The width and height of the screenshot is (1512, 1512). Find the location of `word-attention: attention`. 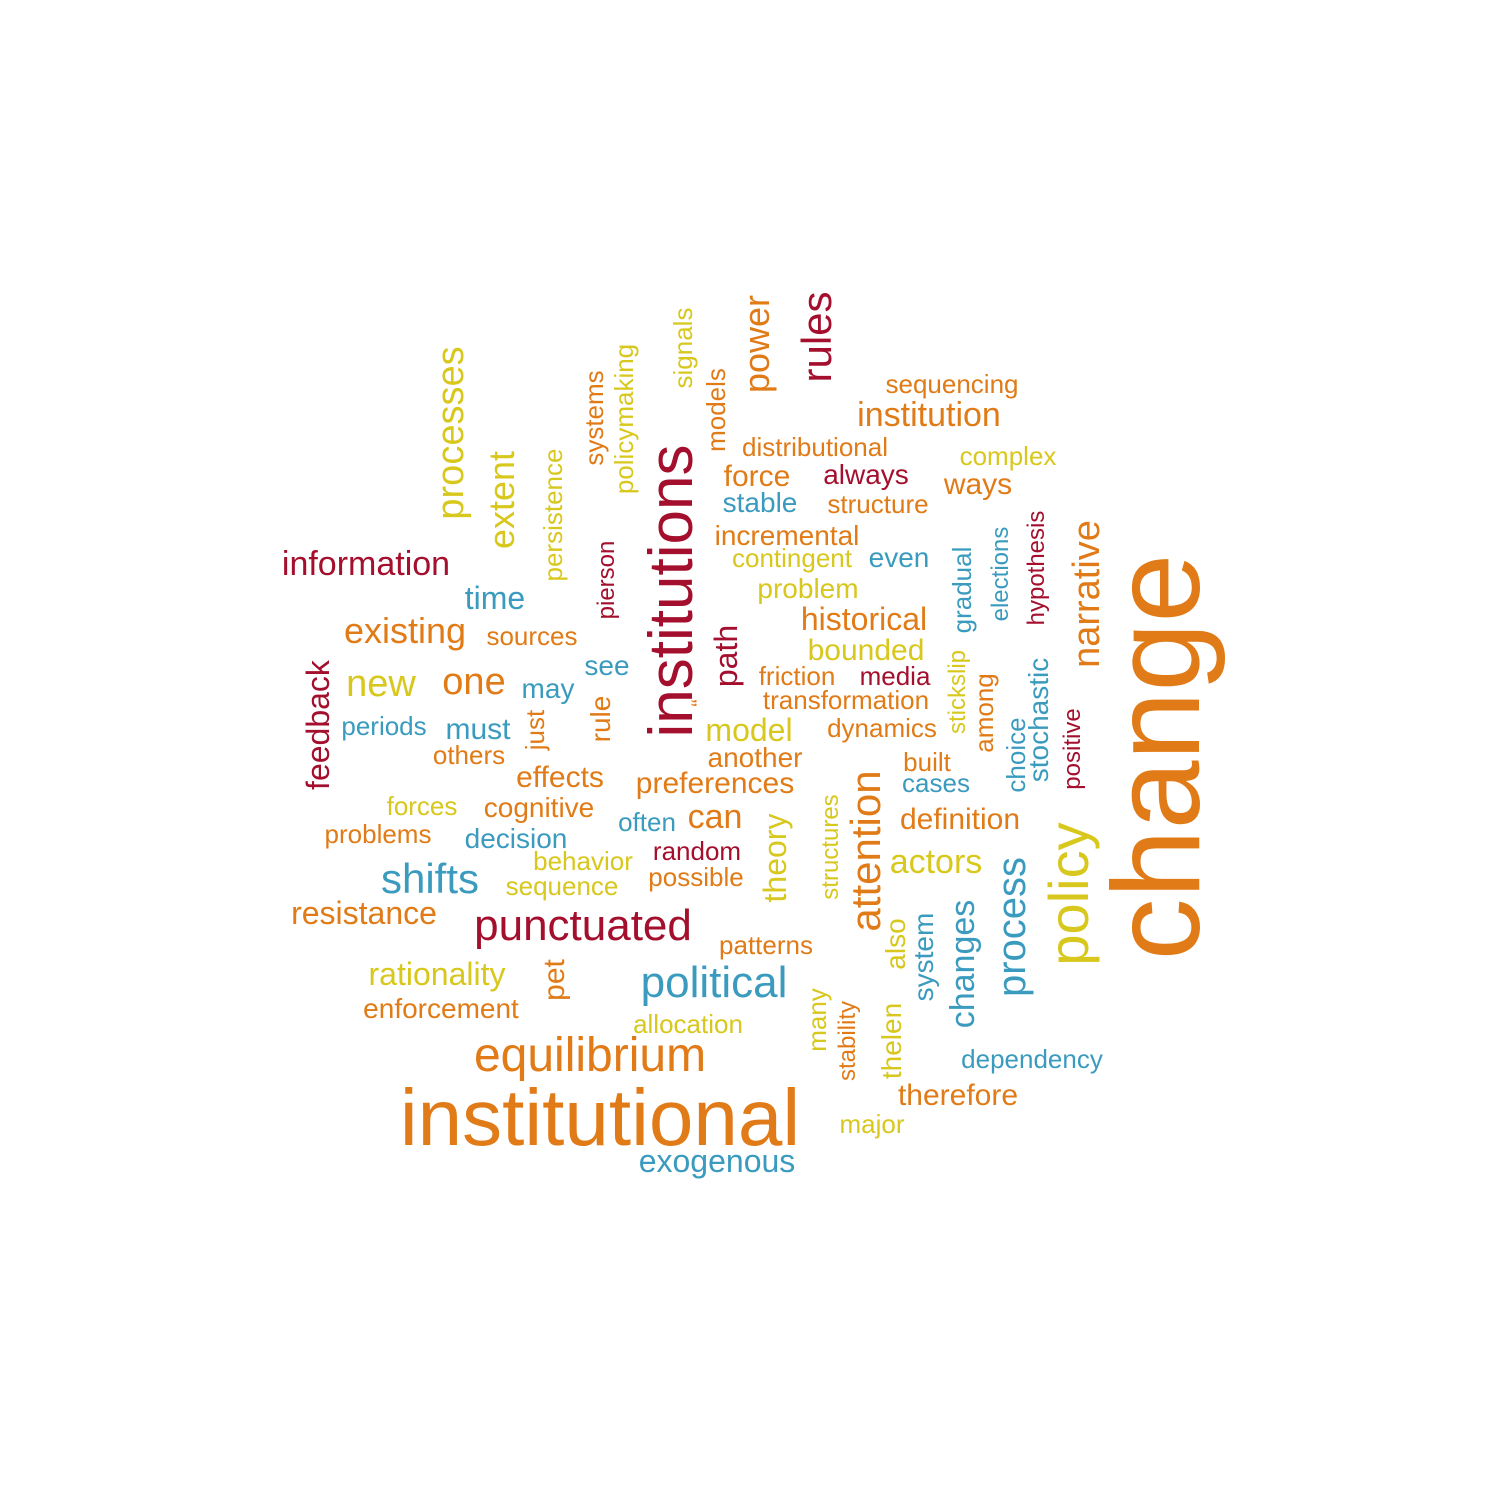

word-attention: attention is located at coordinates (865, 851).